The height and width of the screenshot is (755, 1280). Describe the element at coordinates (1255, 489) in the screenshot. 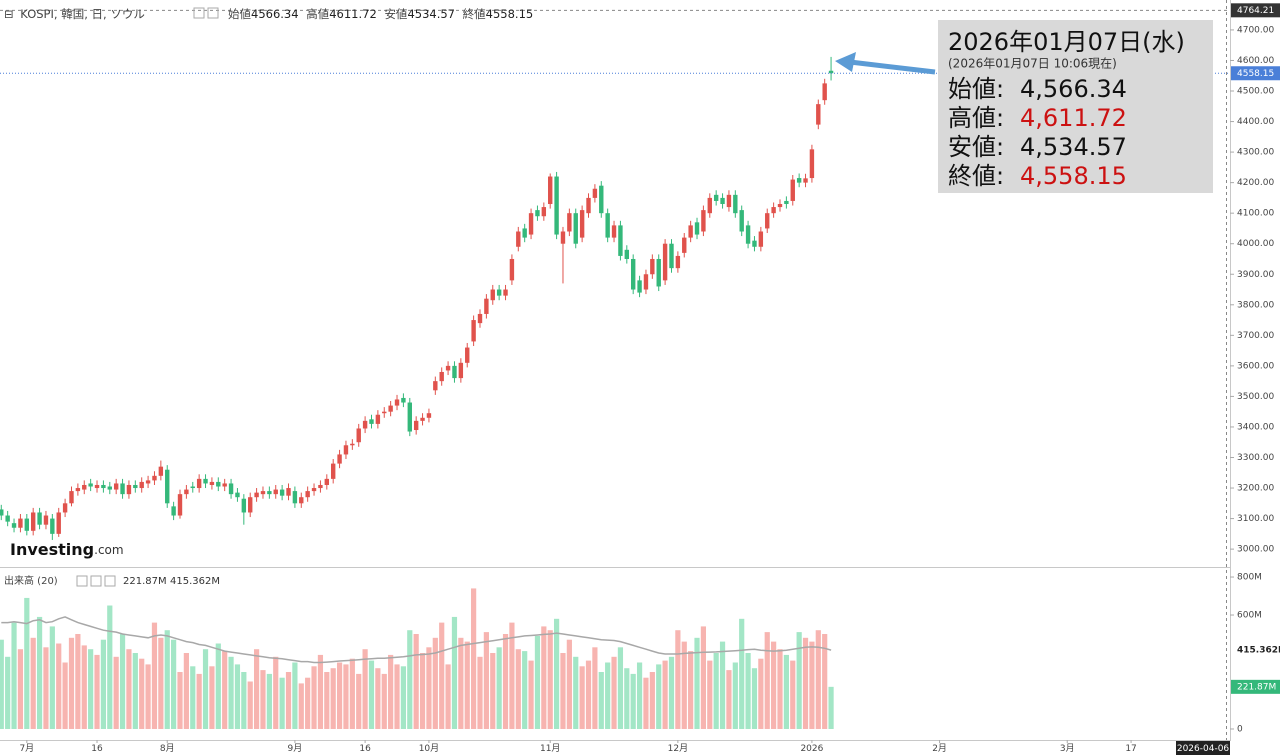

I see `y-tick-label: 3200.00` at that location.